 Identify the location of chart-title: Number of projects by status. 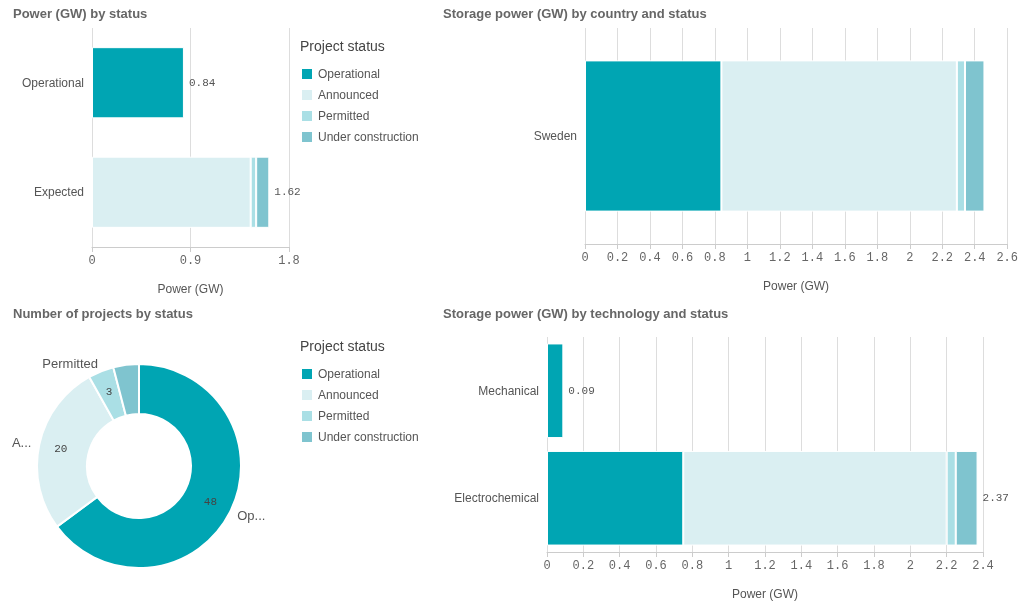
(103, 313).